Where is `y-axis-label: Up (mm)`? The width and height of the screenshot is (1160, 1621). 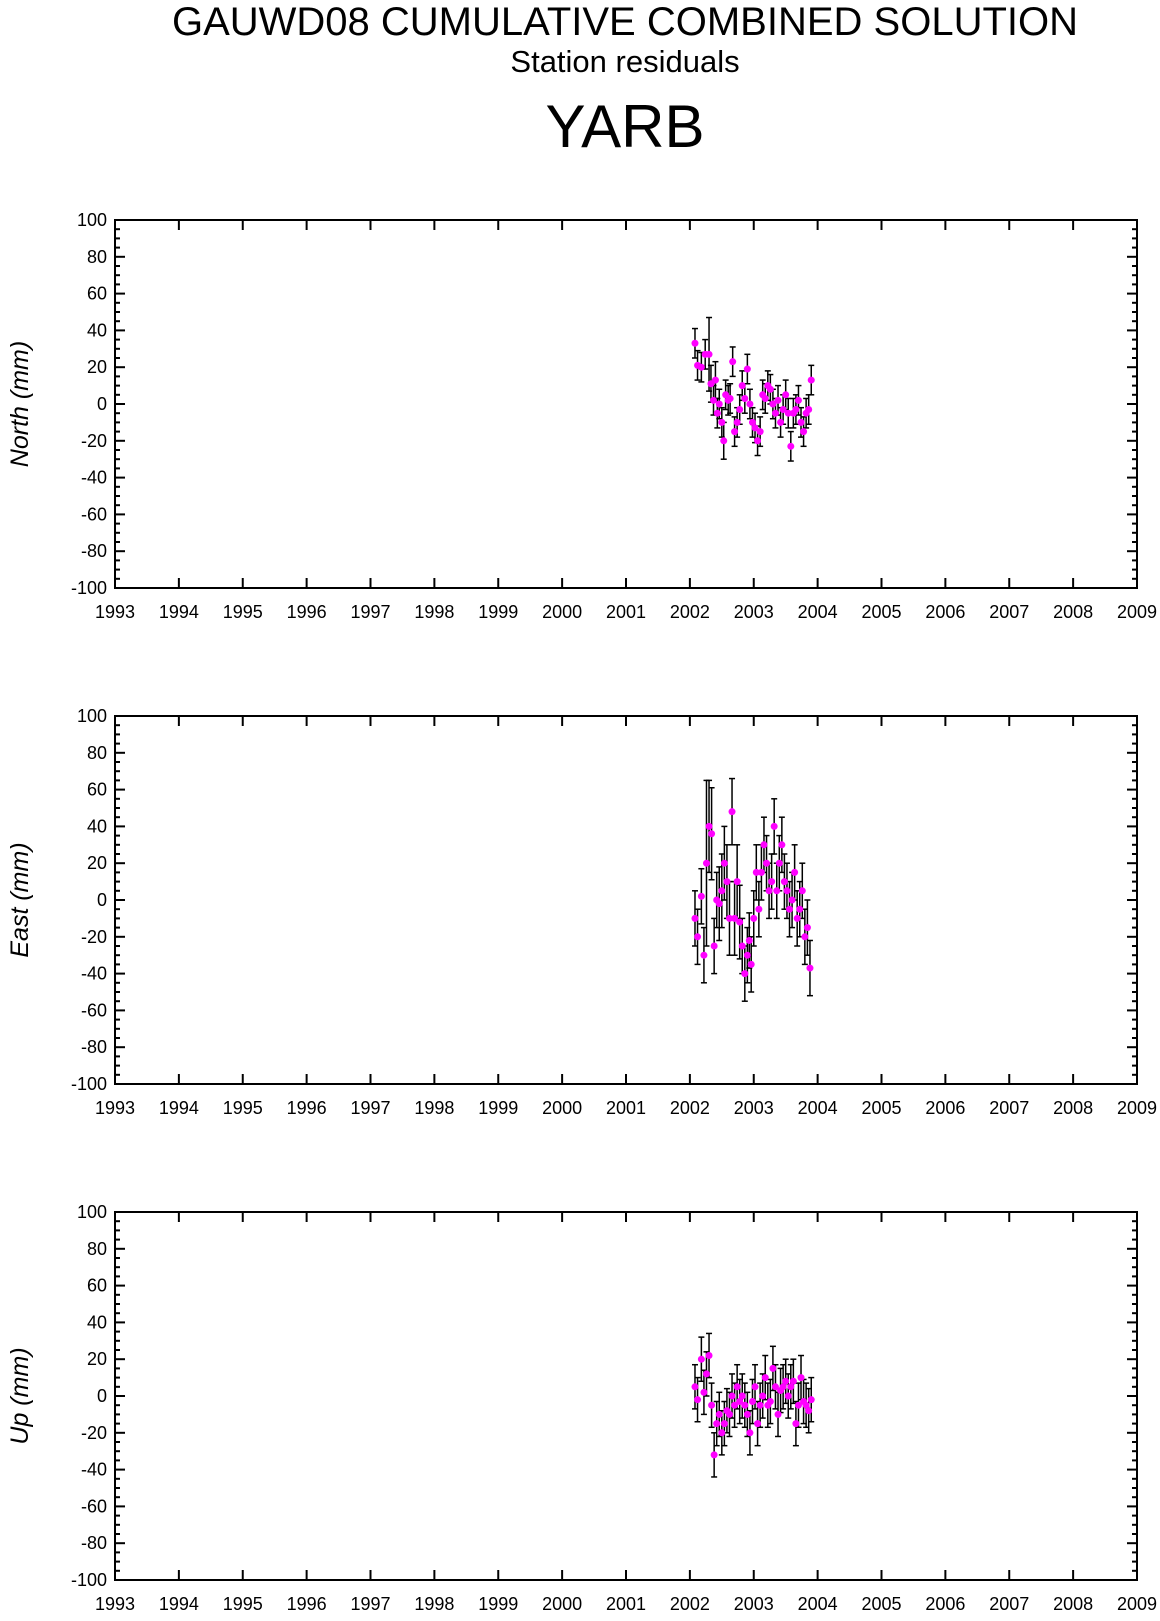
y-axis-label: Up (mm) is located at coordinates (20, 1395).